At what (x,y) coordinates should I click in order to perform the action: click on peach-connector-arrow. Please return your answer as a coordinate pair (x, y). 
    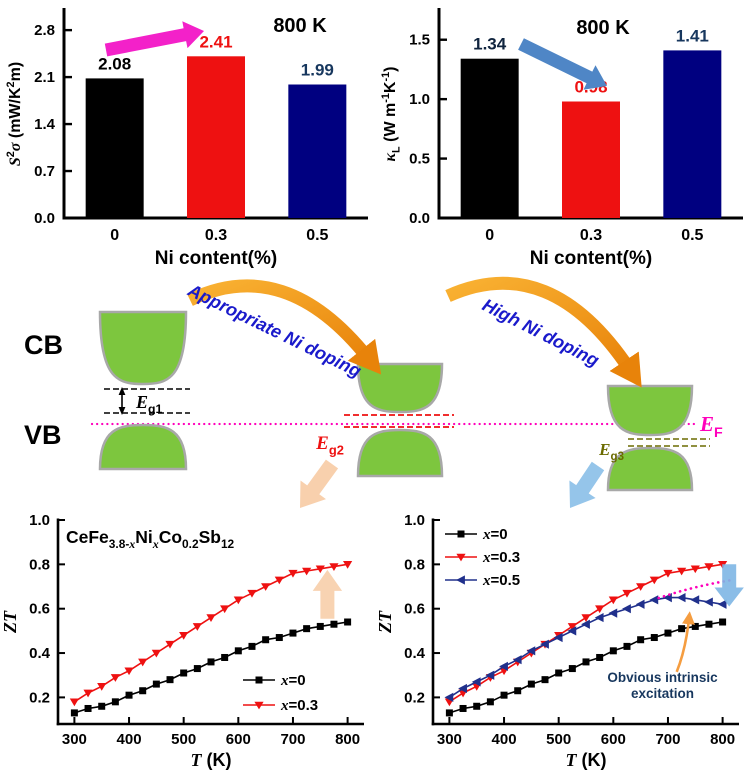
    Looking at the image, I should click on (319, 483).